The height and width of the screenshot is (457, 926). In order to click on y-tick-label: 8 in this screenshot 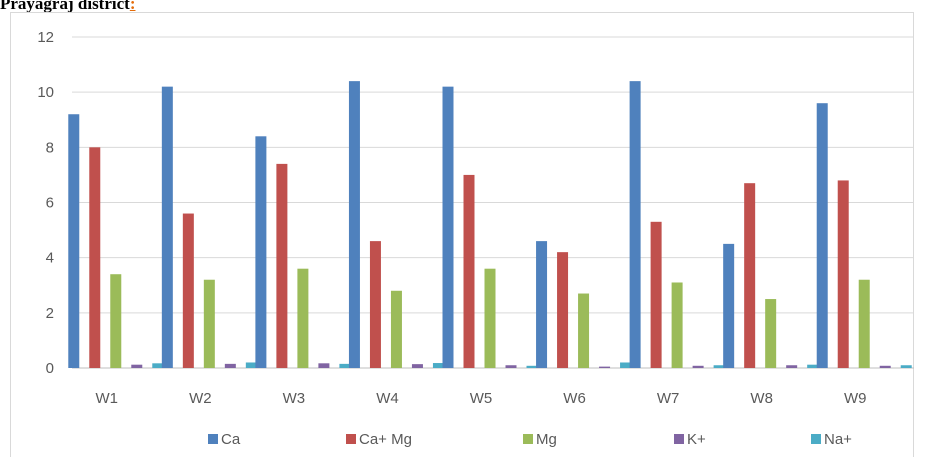, I will do `click(50, 147)`.